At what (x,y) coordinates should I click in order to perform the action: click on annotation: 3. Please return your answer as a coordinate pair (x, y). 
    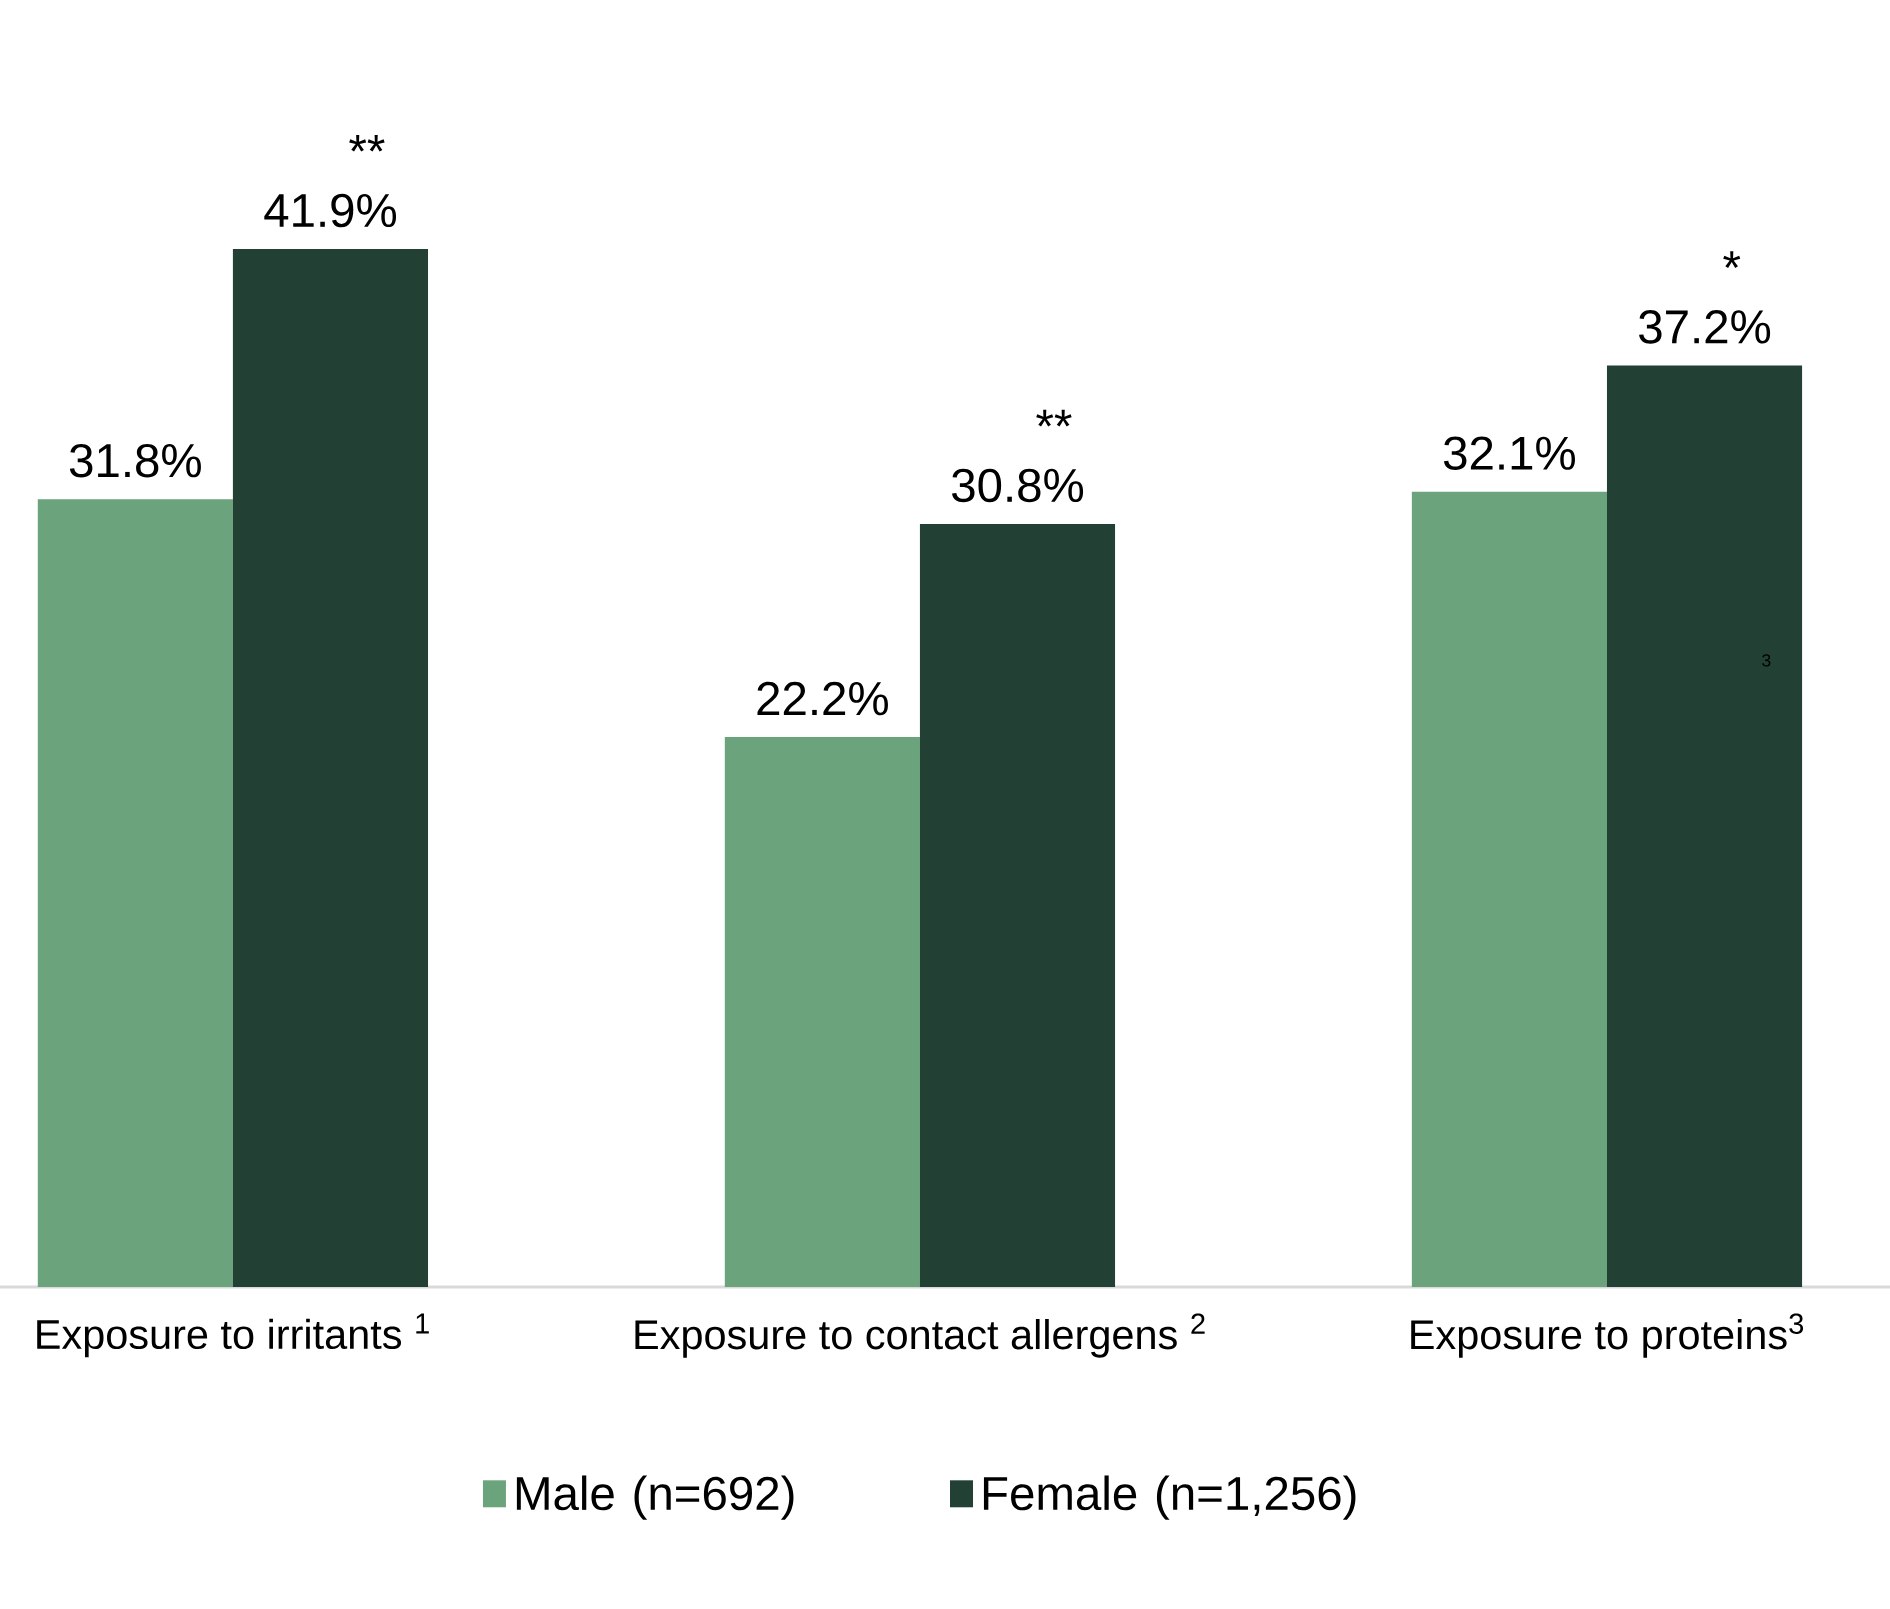
    Looking at the image, I should click on (1766, 660).